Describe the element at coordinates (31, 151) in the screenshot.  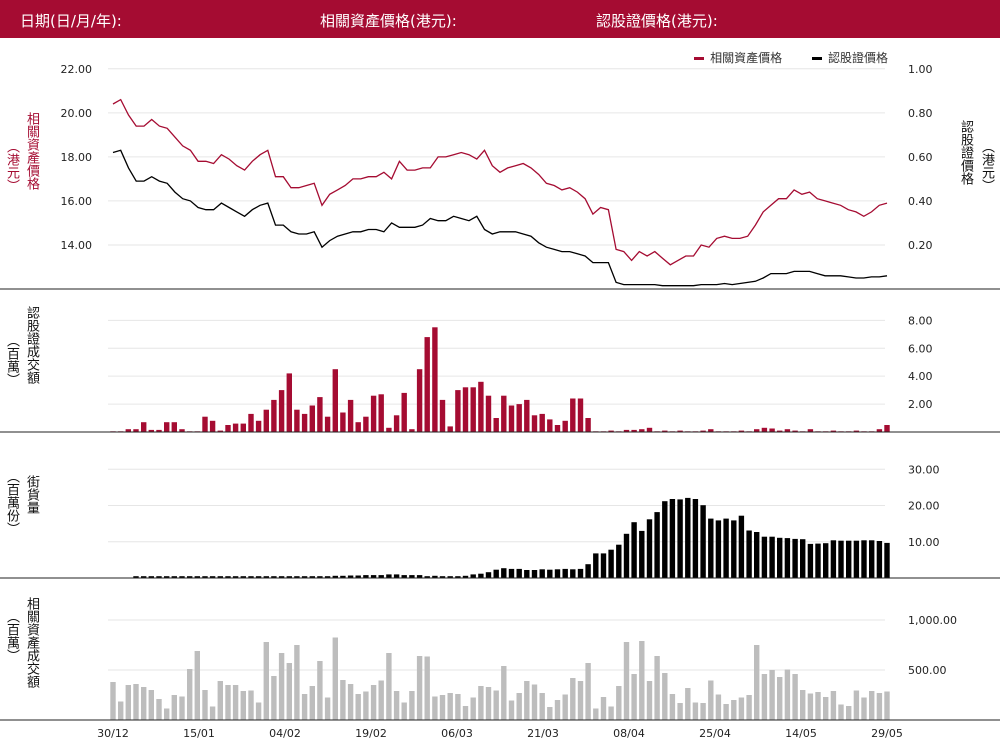
I see `underlying-price-axis-title: 相關資產價格` at that location.